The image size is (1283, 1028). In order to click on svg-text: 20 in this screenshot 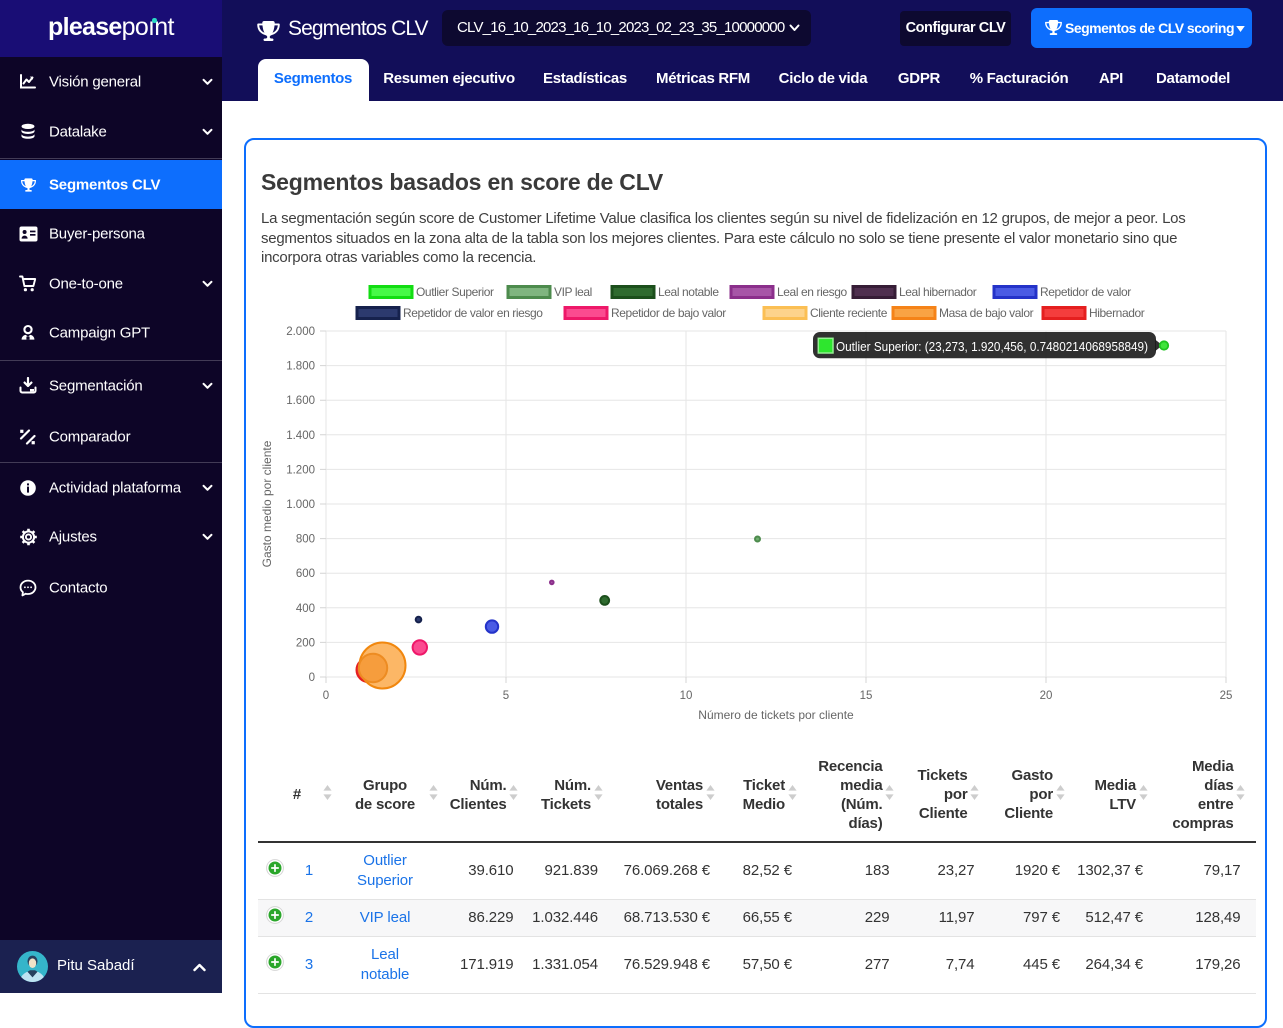, I will do `click(1046, 696)`.